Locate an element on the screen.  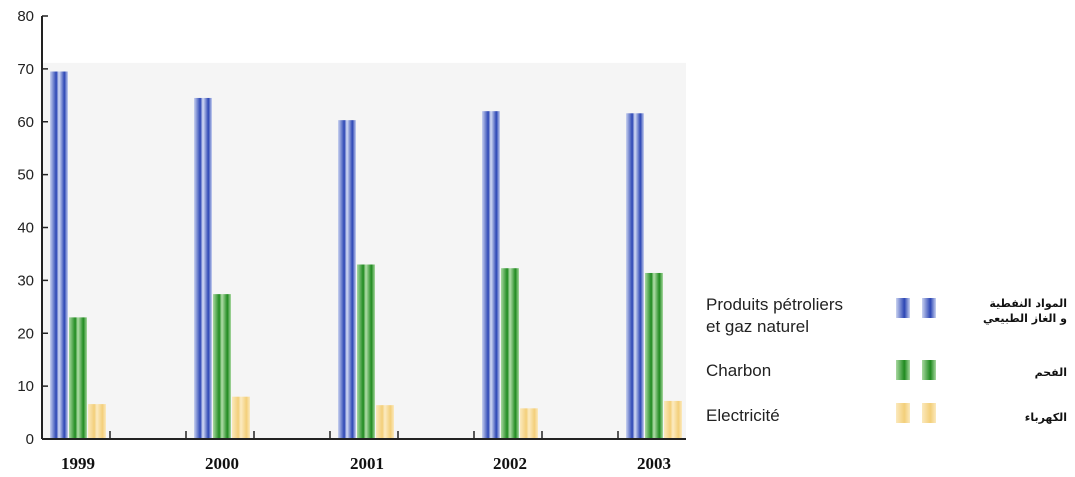
y-tick-labels: 0 10 20 30 40 50 60 70 80 is located at coordinates (32, 228).